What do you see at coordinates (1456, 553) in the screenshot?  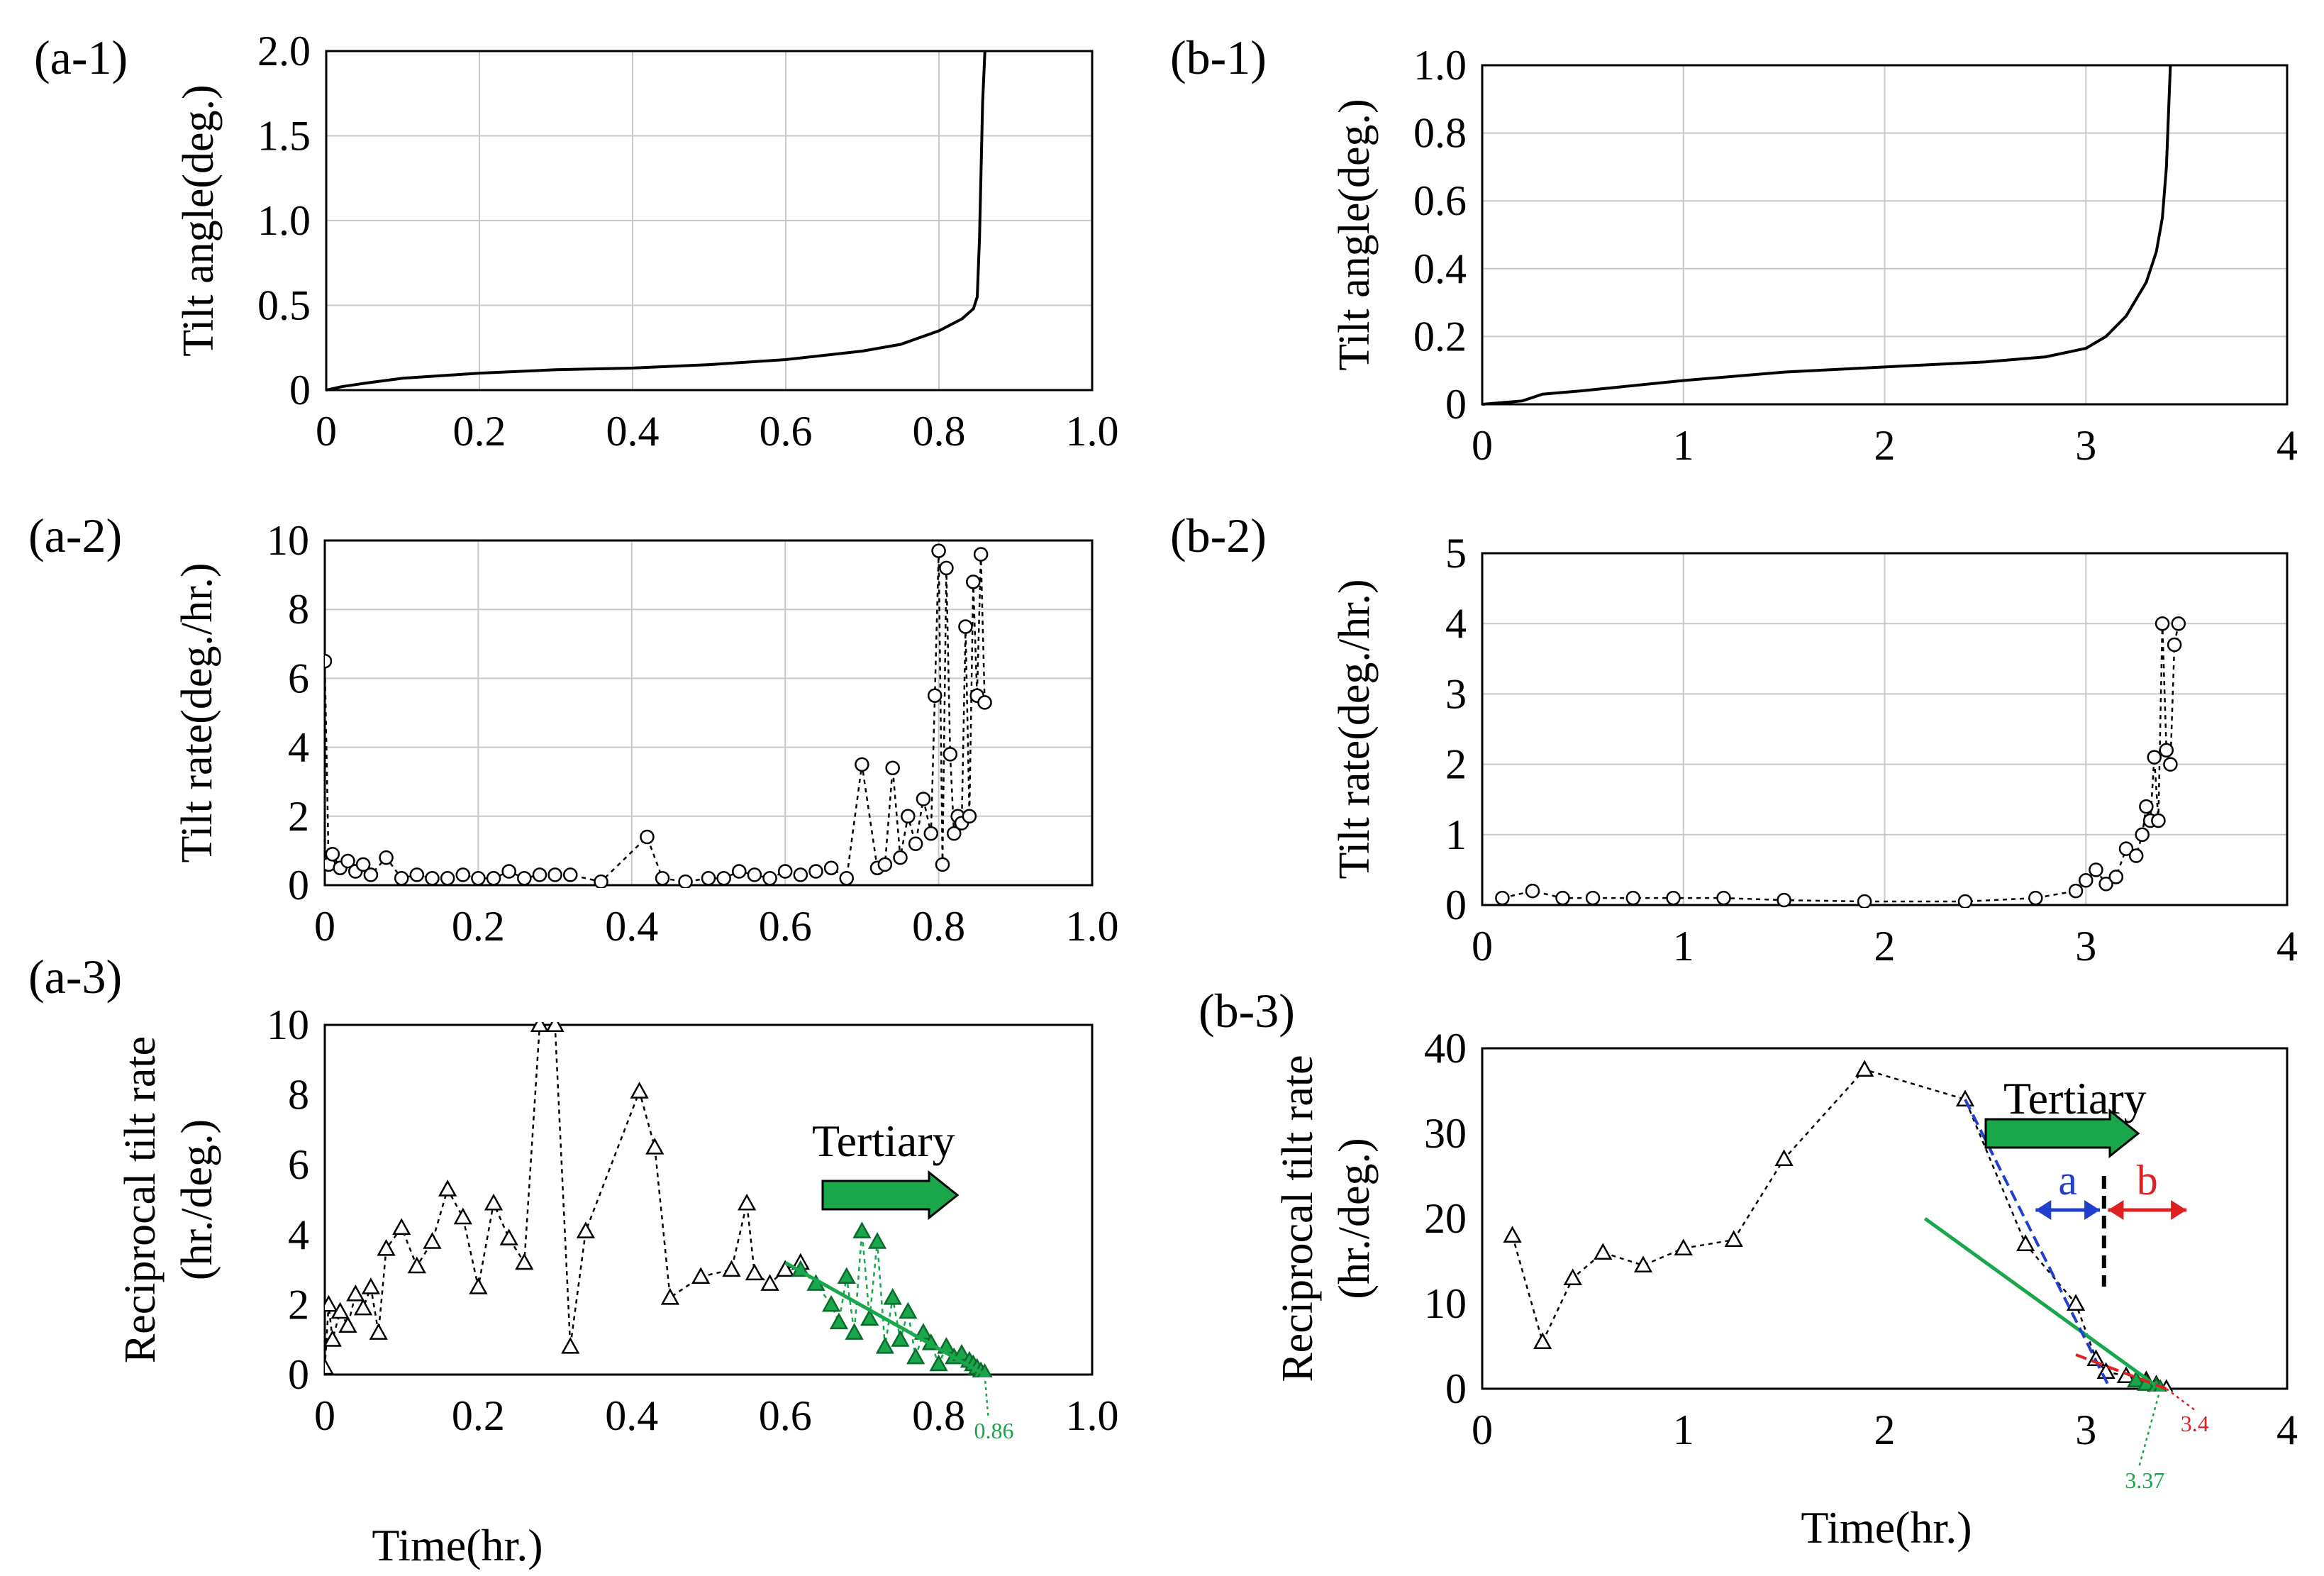 I see `y-tick-label: 5` at bounding box center [1456, 553].